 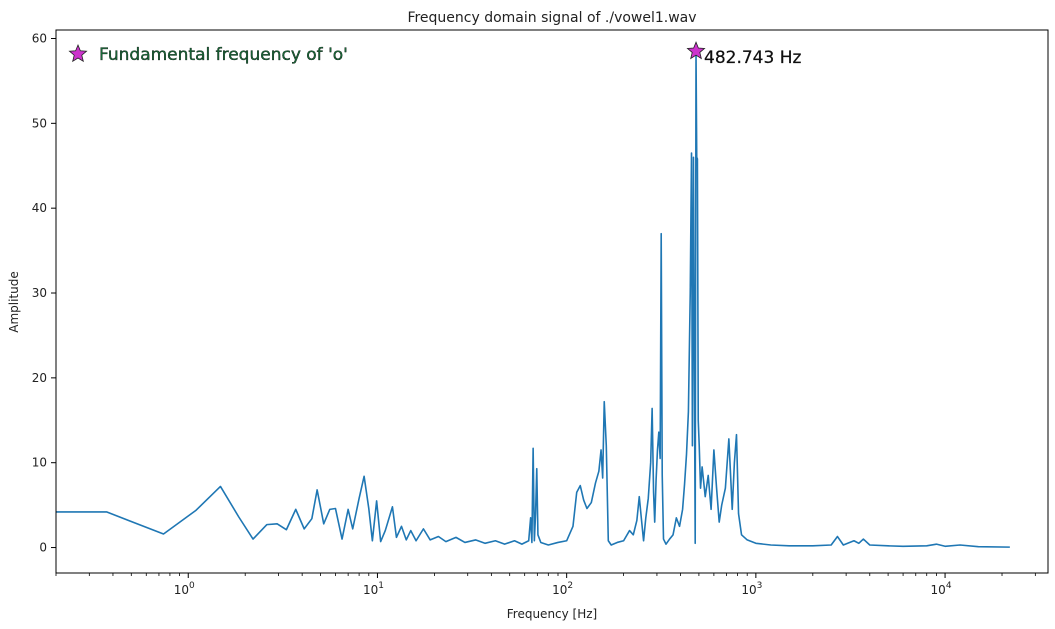 What do you see at coordinates (760, 586) in the screenshot?
I see `x-tick-exponent: 3` at bounding box center [760, 586].